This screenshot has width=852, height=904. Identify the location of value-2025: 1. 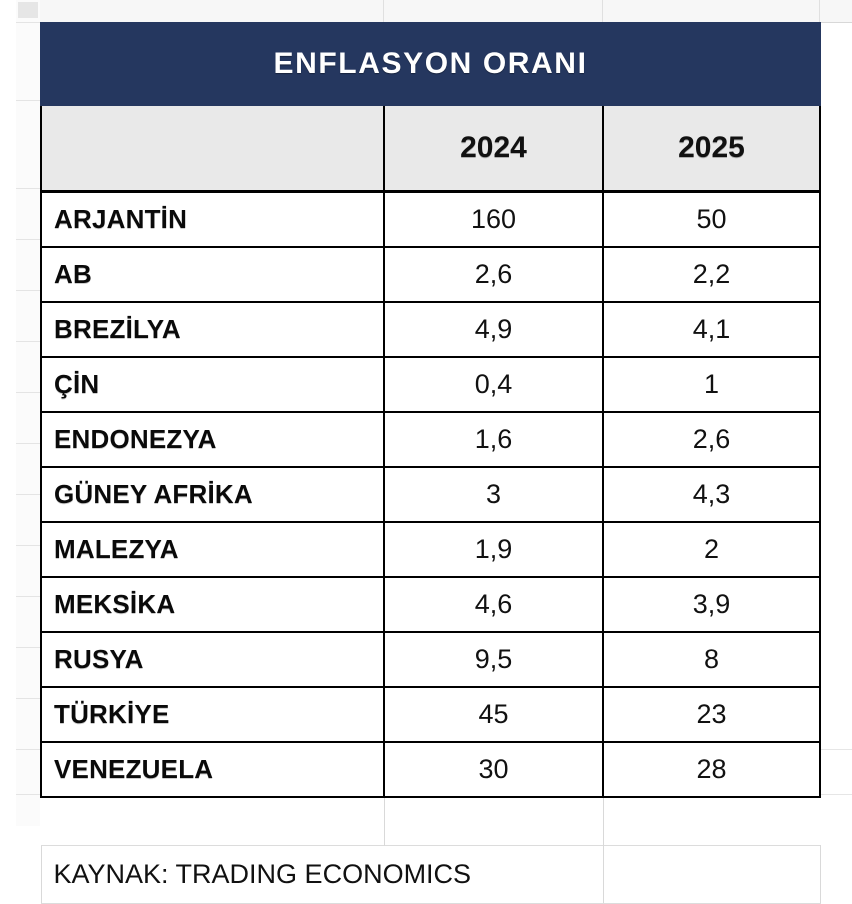
(711, 384).